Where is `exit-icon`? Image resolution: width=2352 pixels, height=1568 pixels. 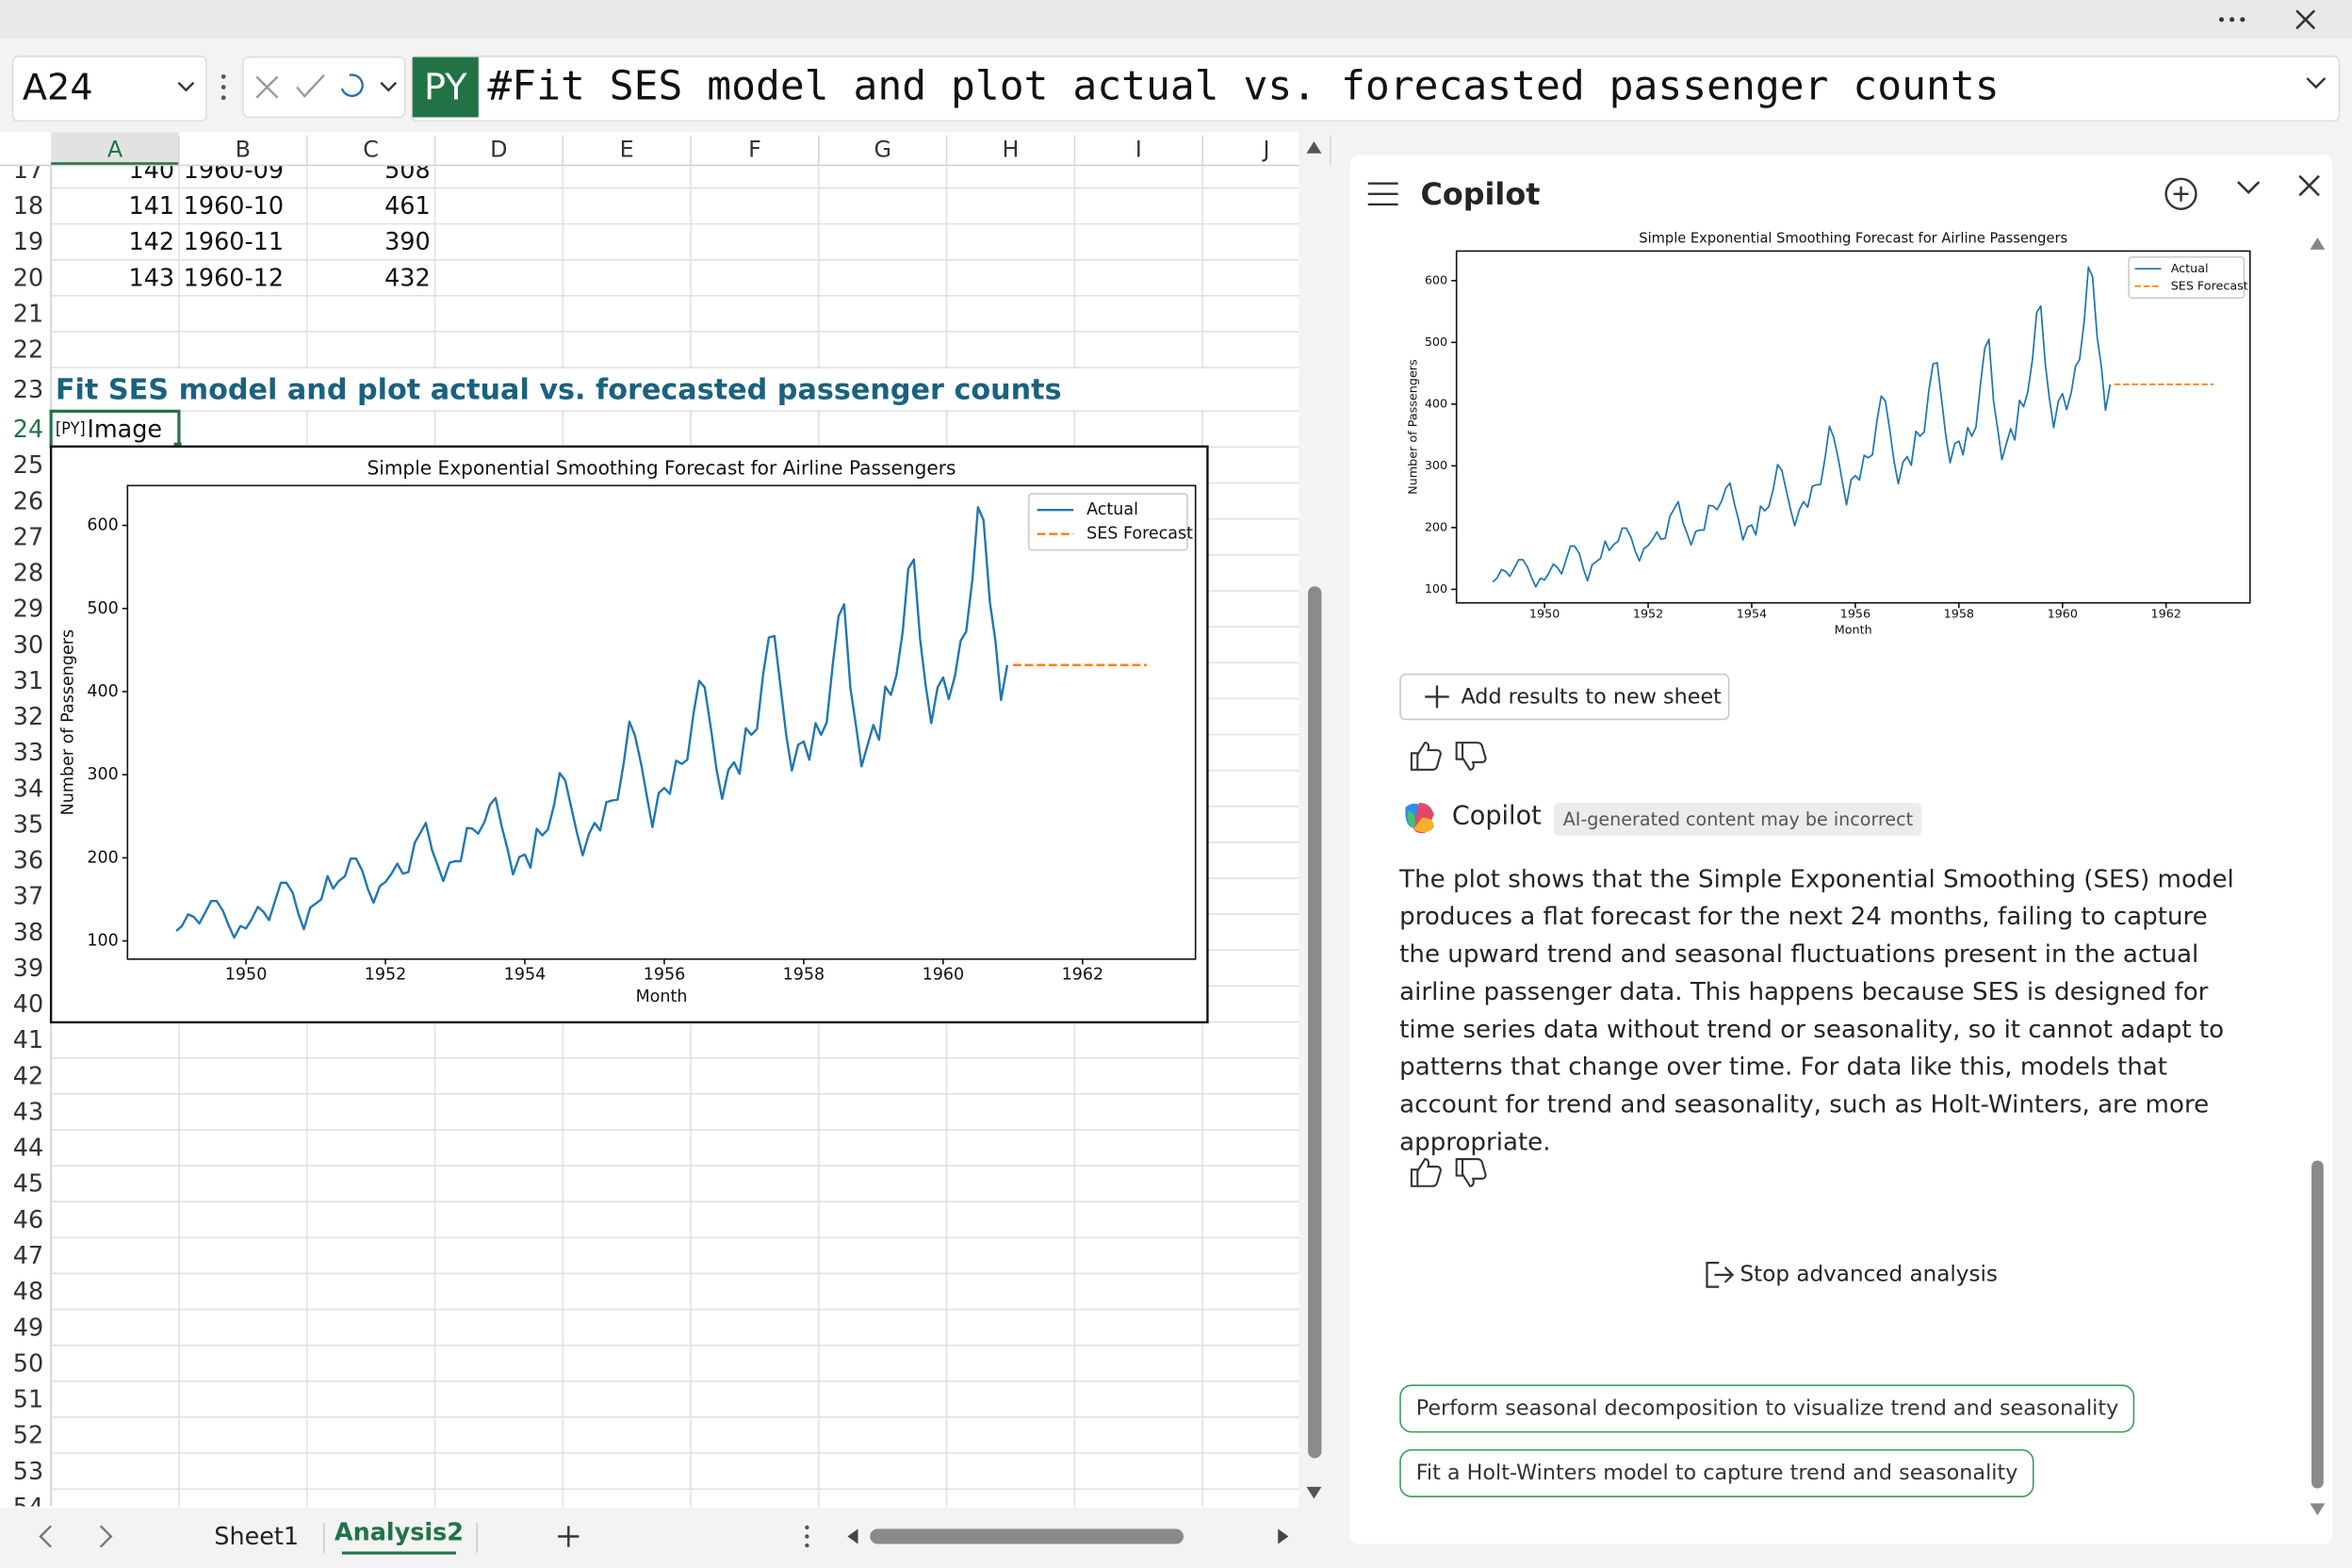
exit-icon is located at coordinates (1720, 1275).